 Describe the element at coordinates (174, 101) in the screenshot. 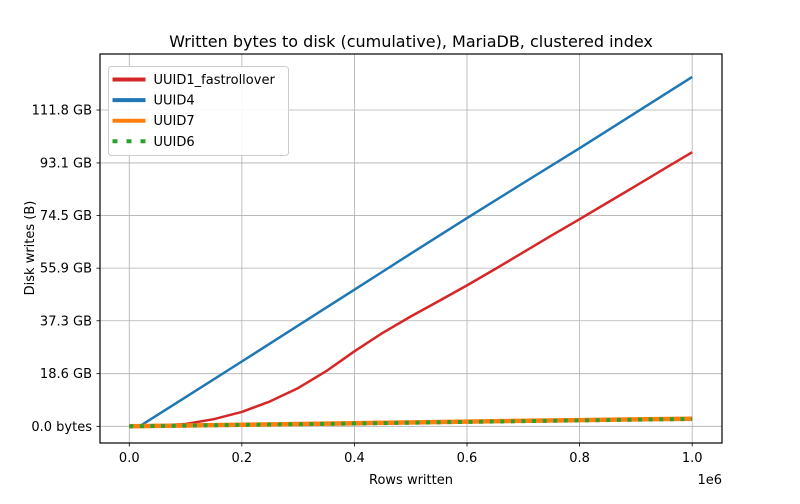

I see `legend-label: UUID4` at that location.